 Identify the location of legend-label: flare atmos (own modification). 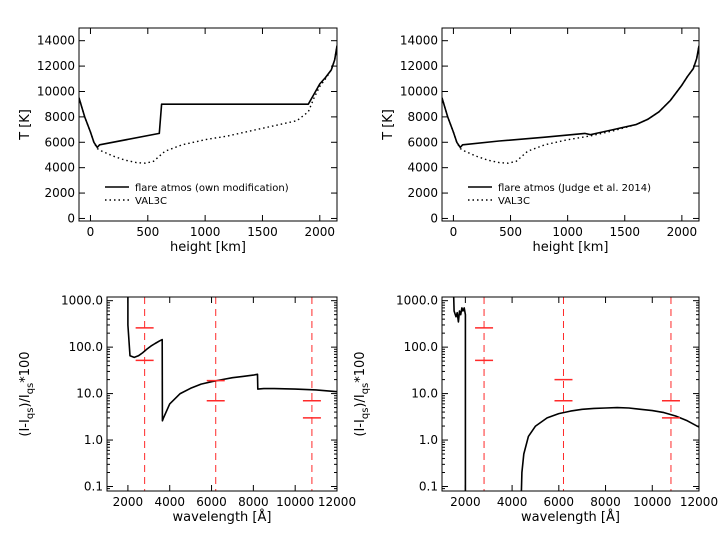
(212, 188).